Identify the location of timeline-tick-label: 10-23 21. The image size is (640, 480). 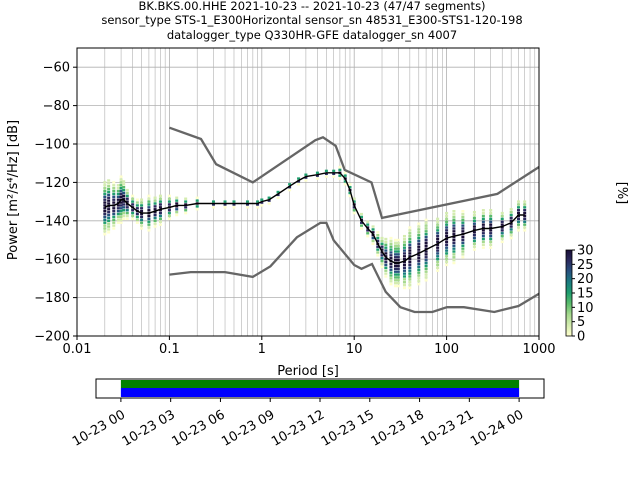
(447, 428).